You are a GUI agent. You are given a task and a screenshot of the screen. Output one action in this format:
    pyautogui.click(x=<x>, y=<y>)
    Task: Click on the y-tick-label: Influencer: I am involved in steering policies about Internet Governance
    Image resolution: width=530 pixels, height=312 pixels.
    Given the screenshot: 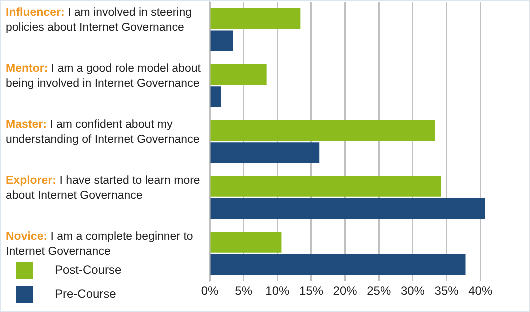 What is the action you would take?
    pyautogui.click(x=99, y=21)
    